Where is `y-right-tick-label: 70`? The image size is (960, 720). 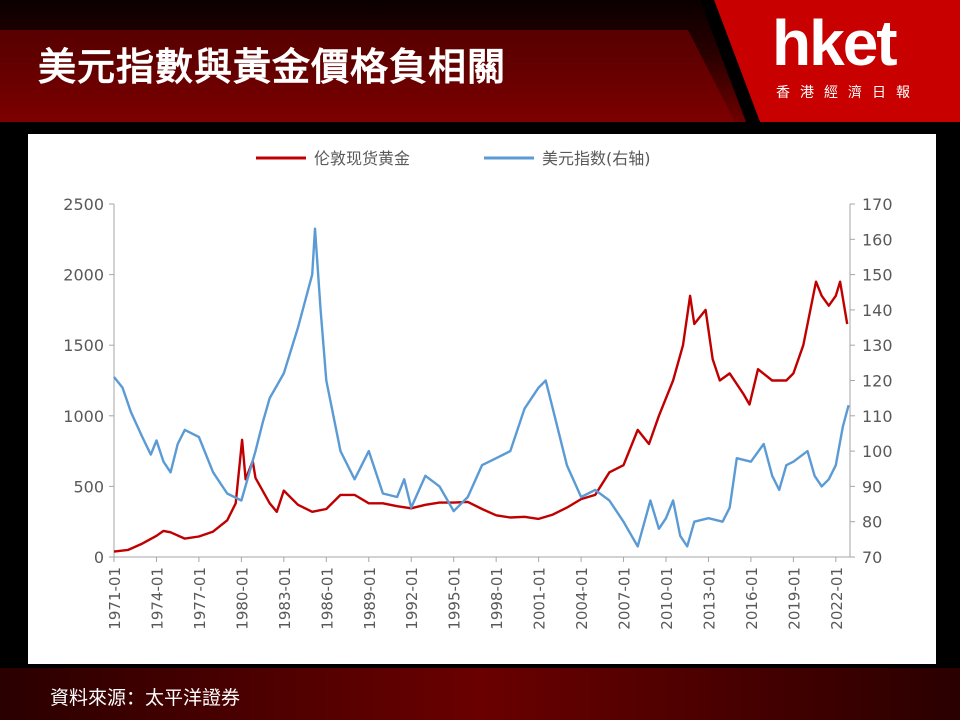
y-right-tick-label: 70 is located at coordinates (872, 557).